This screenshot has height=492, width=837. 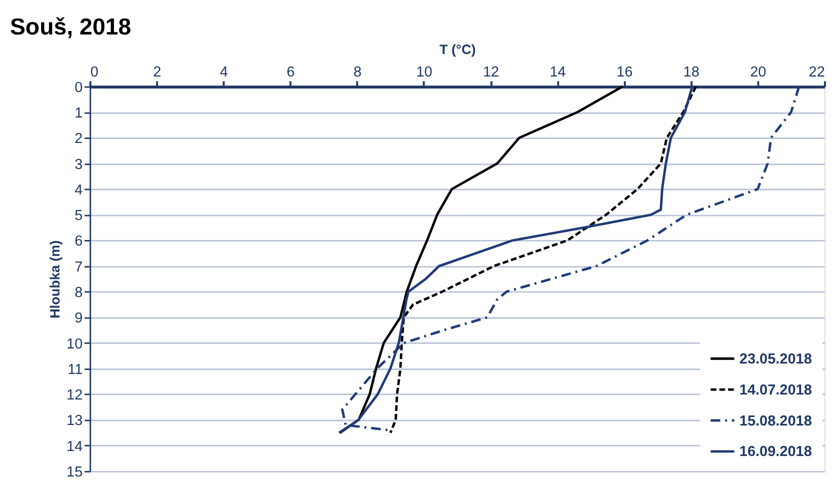 I want to click on legend-label: 23.05.2018, so click(x=775, y=359).